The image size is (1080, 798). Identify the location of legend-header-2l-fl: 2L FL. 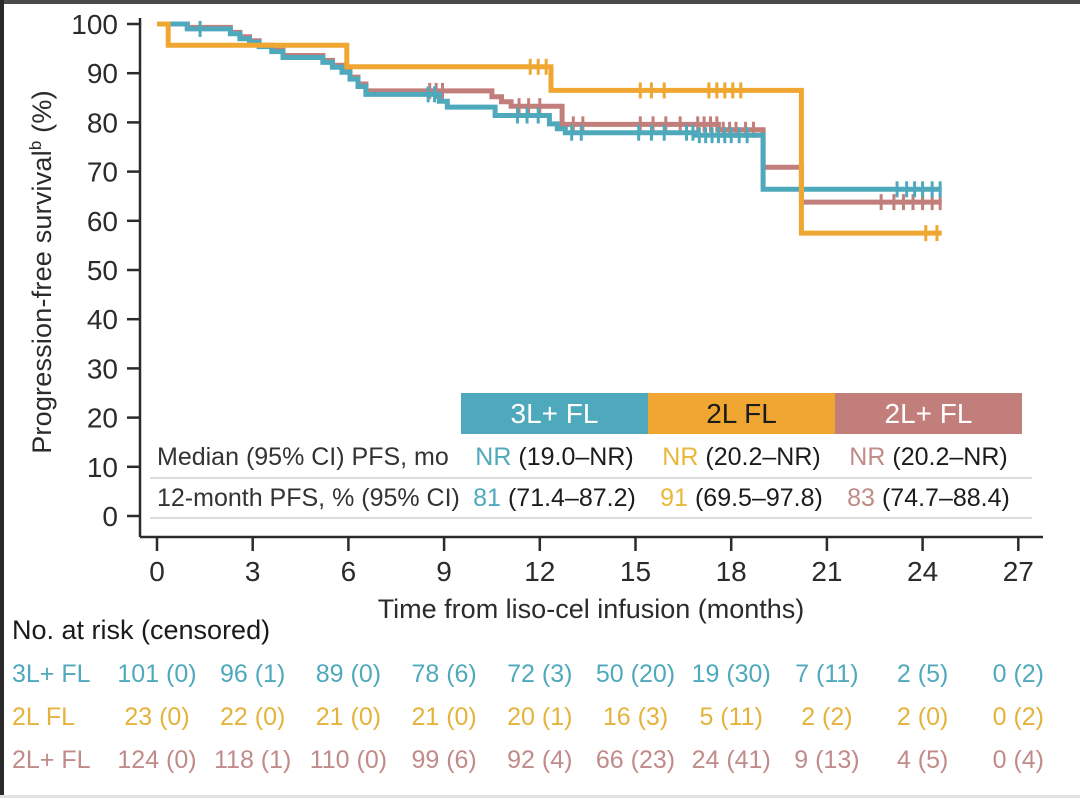
(741, 413).